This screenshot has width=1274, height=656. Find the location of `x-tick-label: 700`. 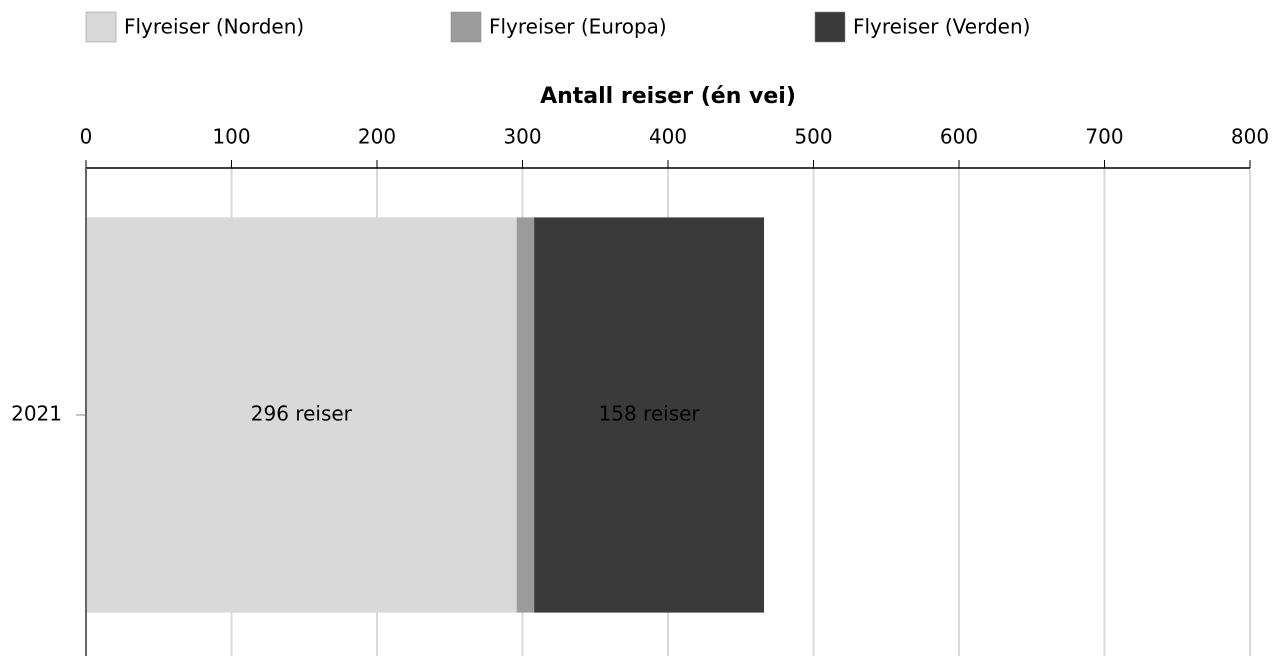

x-tick-label: 700 is located at coordinates (1104, 137).